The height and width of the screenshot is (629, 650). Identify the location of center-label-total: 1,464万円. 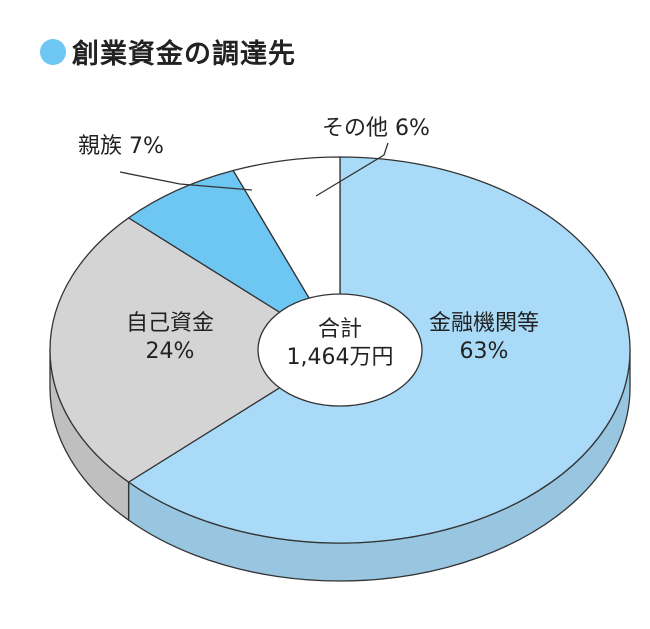
(340, 357).